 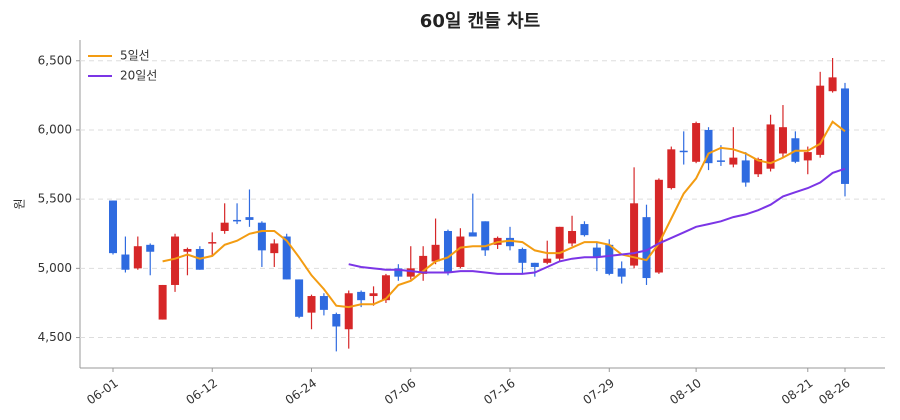 I want to click on x-tick-label: 08-10, so click(x=685, y=391).